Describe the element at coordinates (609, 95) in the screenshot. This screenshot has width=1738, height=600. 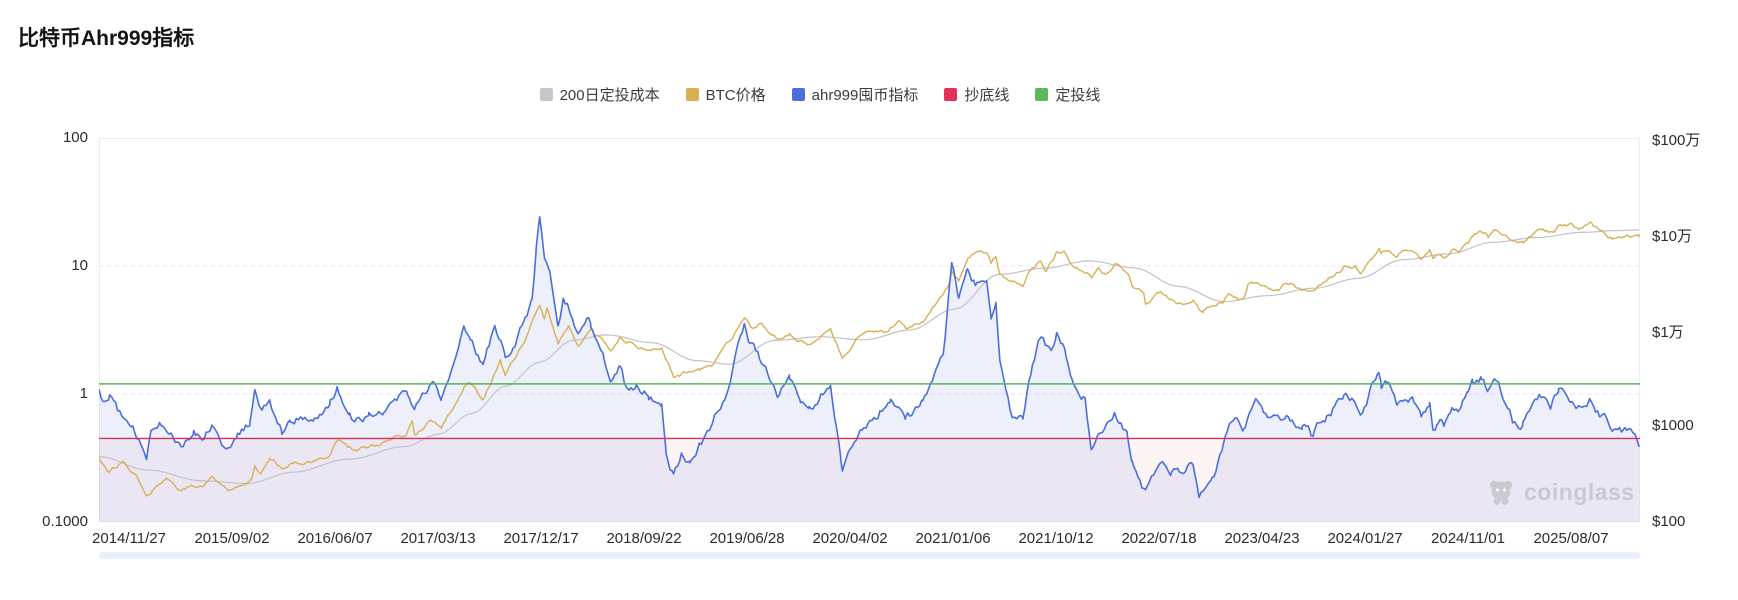
I see `legend-label: 200日定投成本` at that location.